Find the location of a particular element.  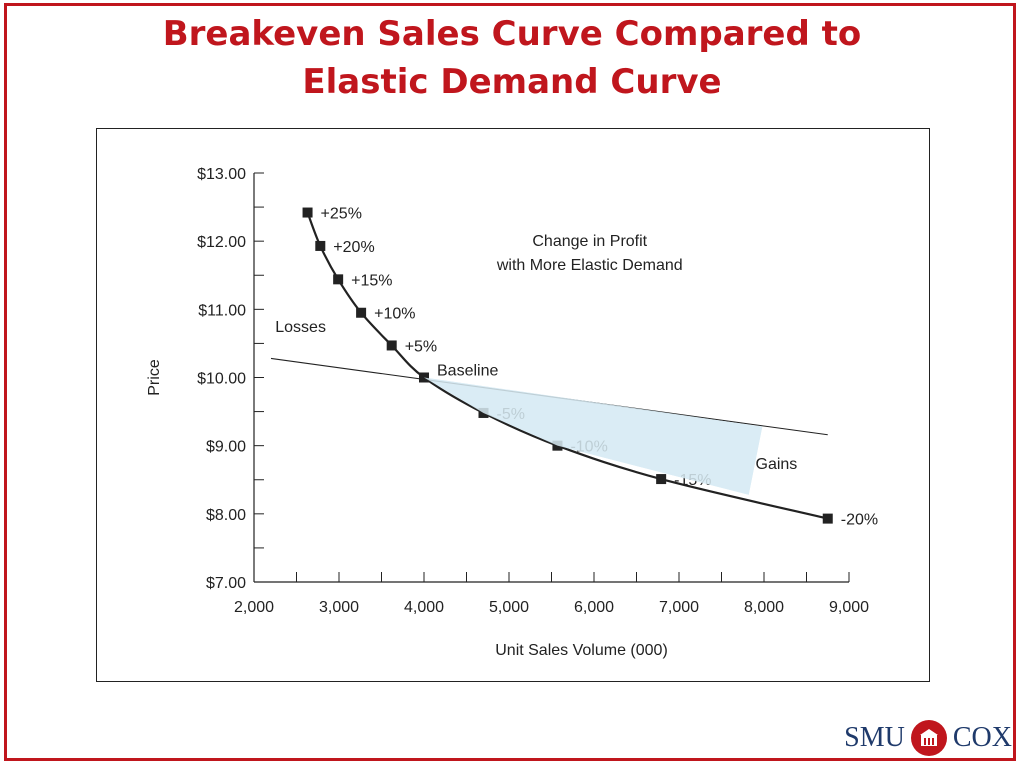

point-label: +20% is located at coordinates (353, 247).